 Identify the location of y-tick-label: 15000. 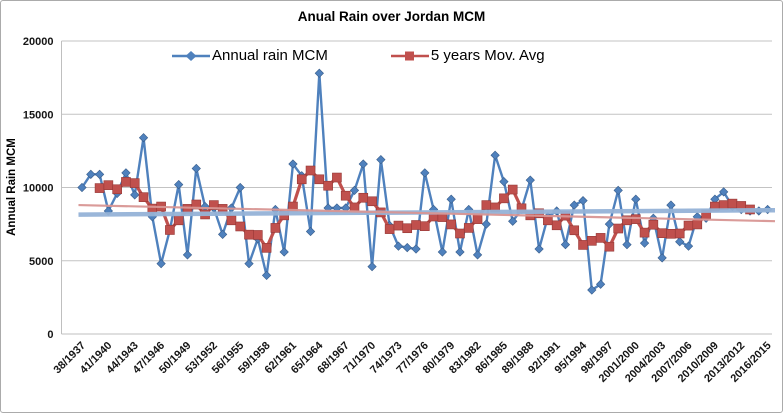
(38, 115).